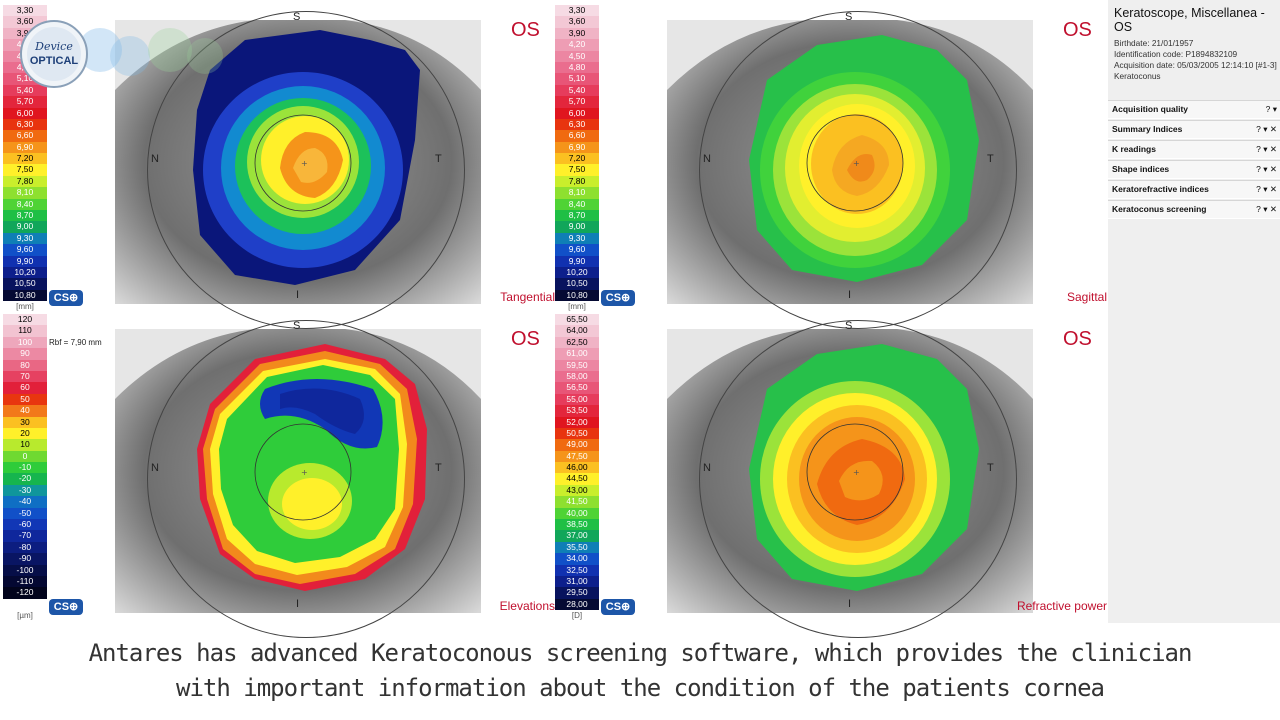 Image resolution: width=1280 pixels, height=720 pixels. What do you see at coordinates (25, 342) in the screenshot?
I see `scale-value: 100` at bounding box center [25, 342].